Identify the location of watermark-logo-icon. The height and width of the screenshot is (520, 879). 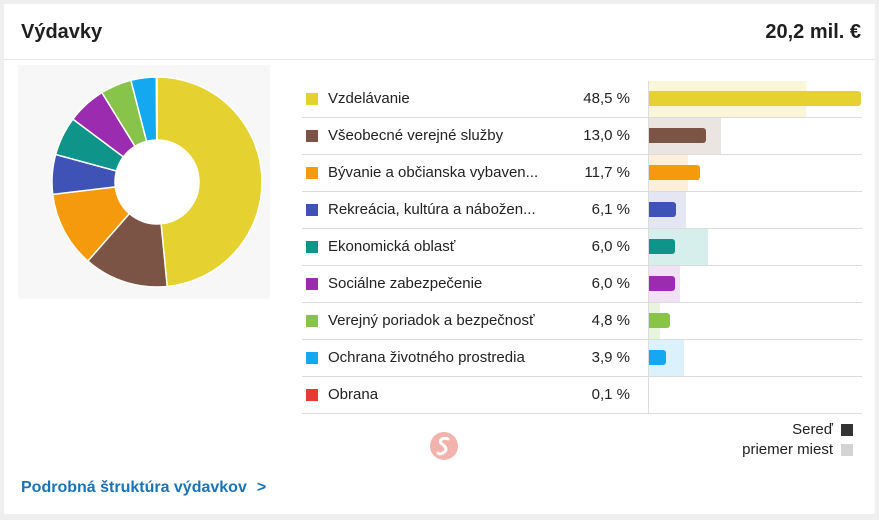
(444, 446).